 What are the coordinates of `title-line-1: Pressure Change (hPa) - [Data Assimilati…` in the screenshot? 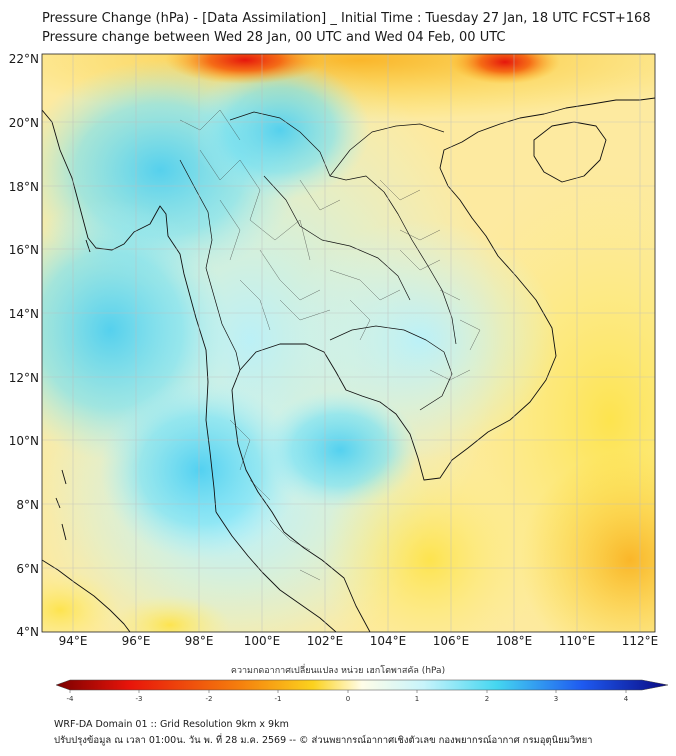 It's located at (346, 18).